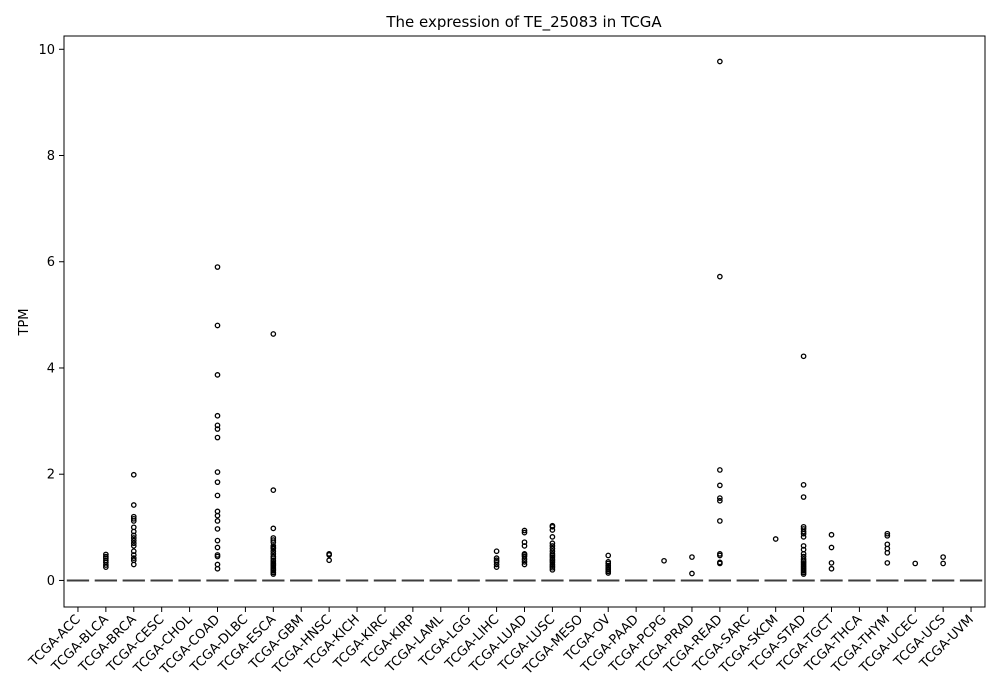  Describe the element at coordinates (51, 368) in the screenshot. I see `y-tick-label: 4` at that location.